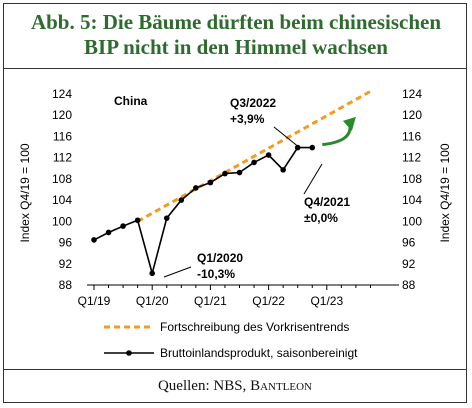 The width and height of the screenshot is (472, 408). What do you see at coordinates (62, 158) in the screenshot?
I see `y-tick-left: 112` at bounding box center [62, 158].